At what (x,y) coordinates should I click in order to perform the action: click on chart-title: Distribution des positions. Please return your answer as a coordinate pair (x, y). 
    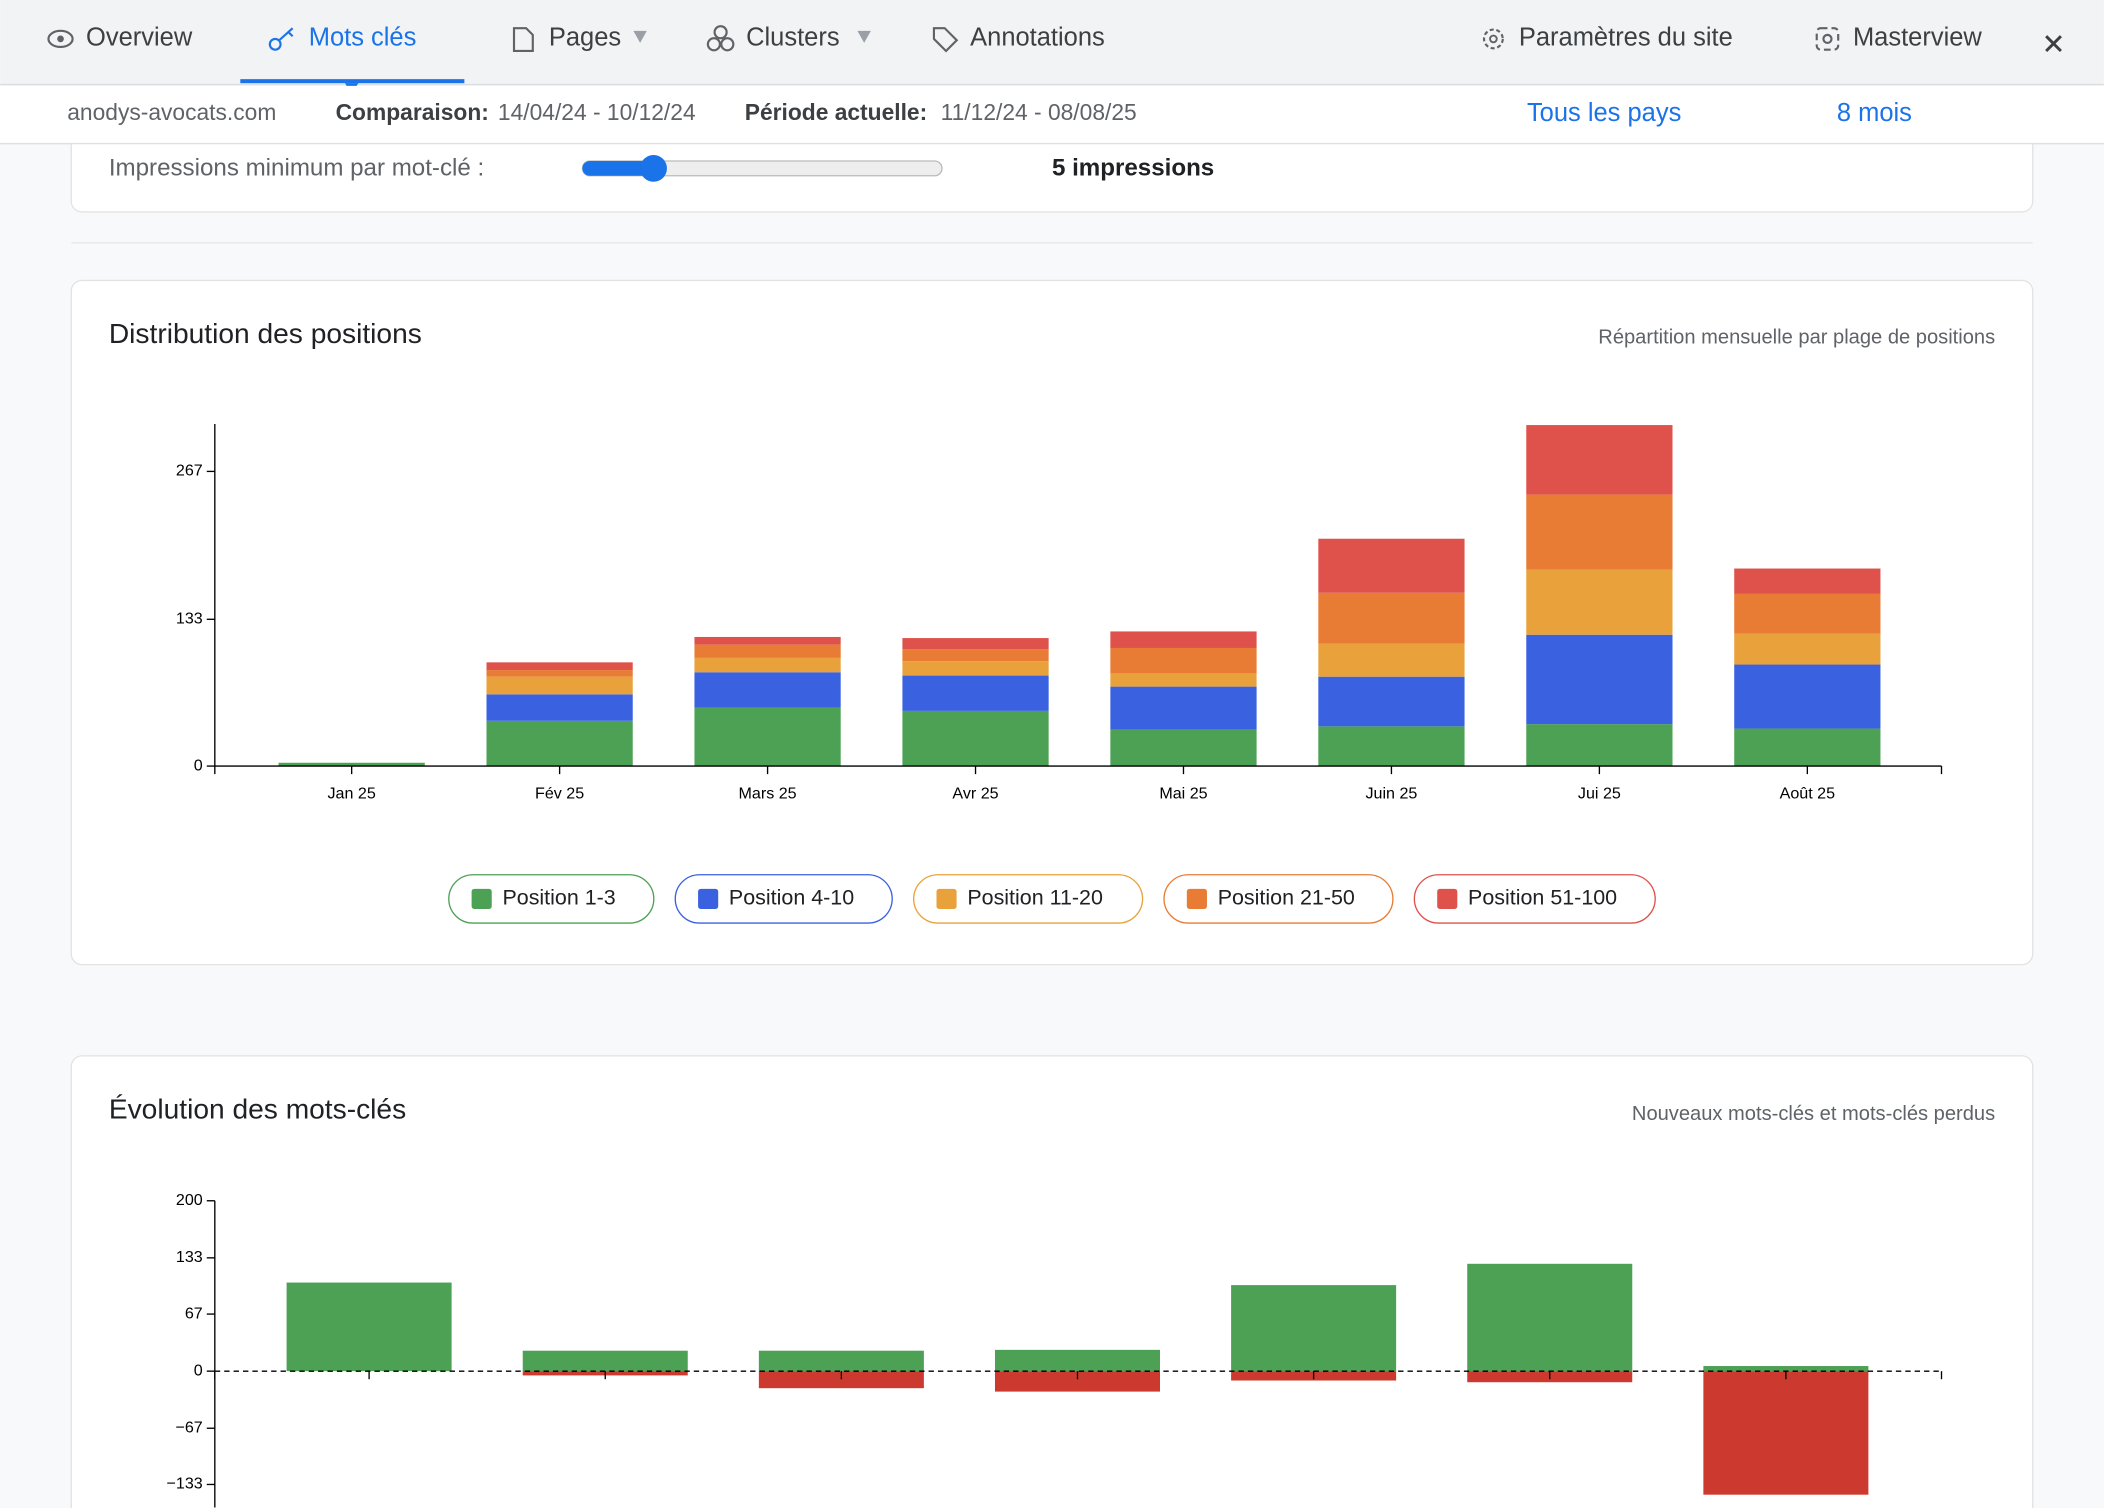
    Looking at the image, I should click on (265, 333).